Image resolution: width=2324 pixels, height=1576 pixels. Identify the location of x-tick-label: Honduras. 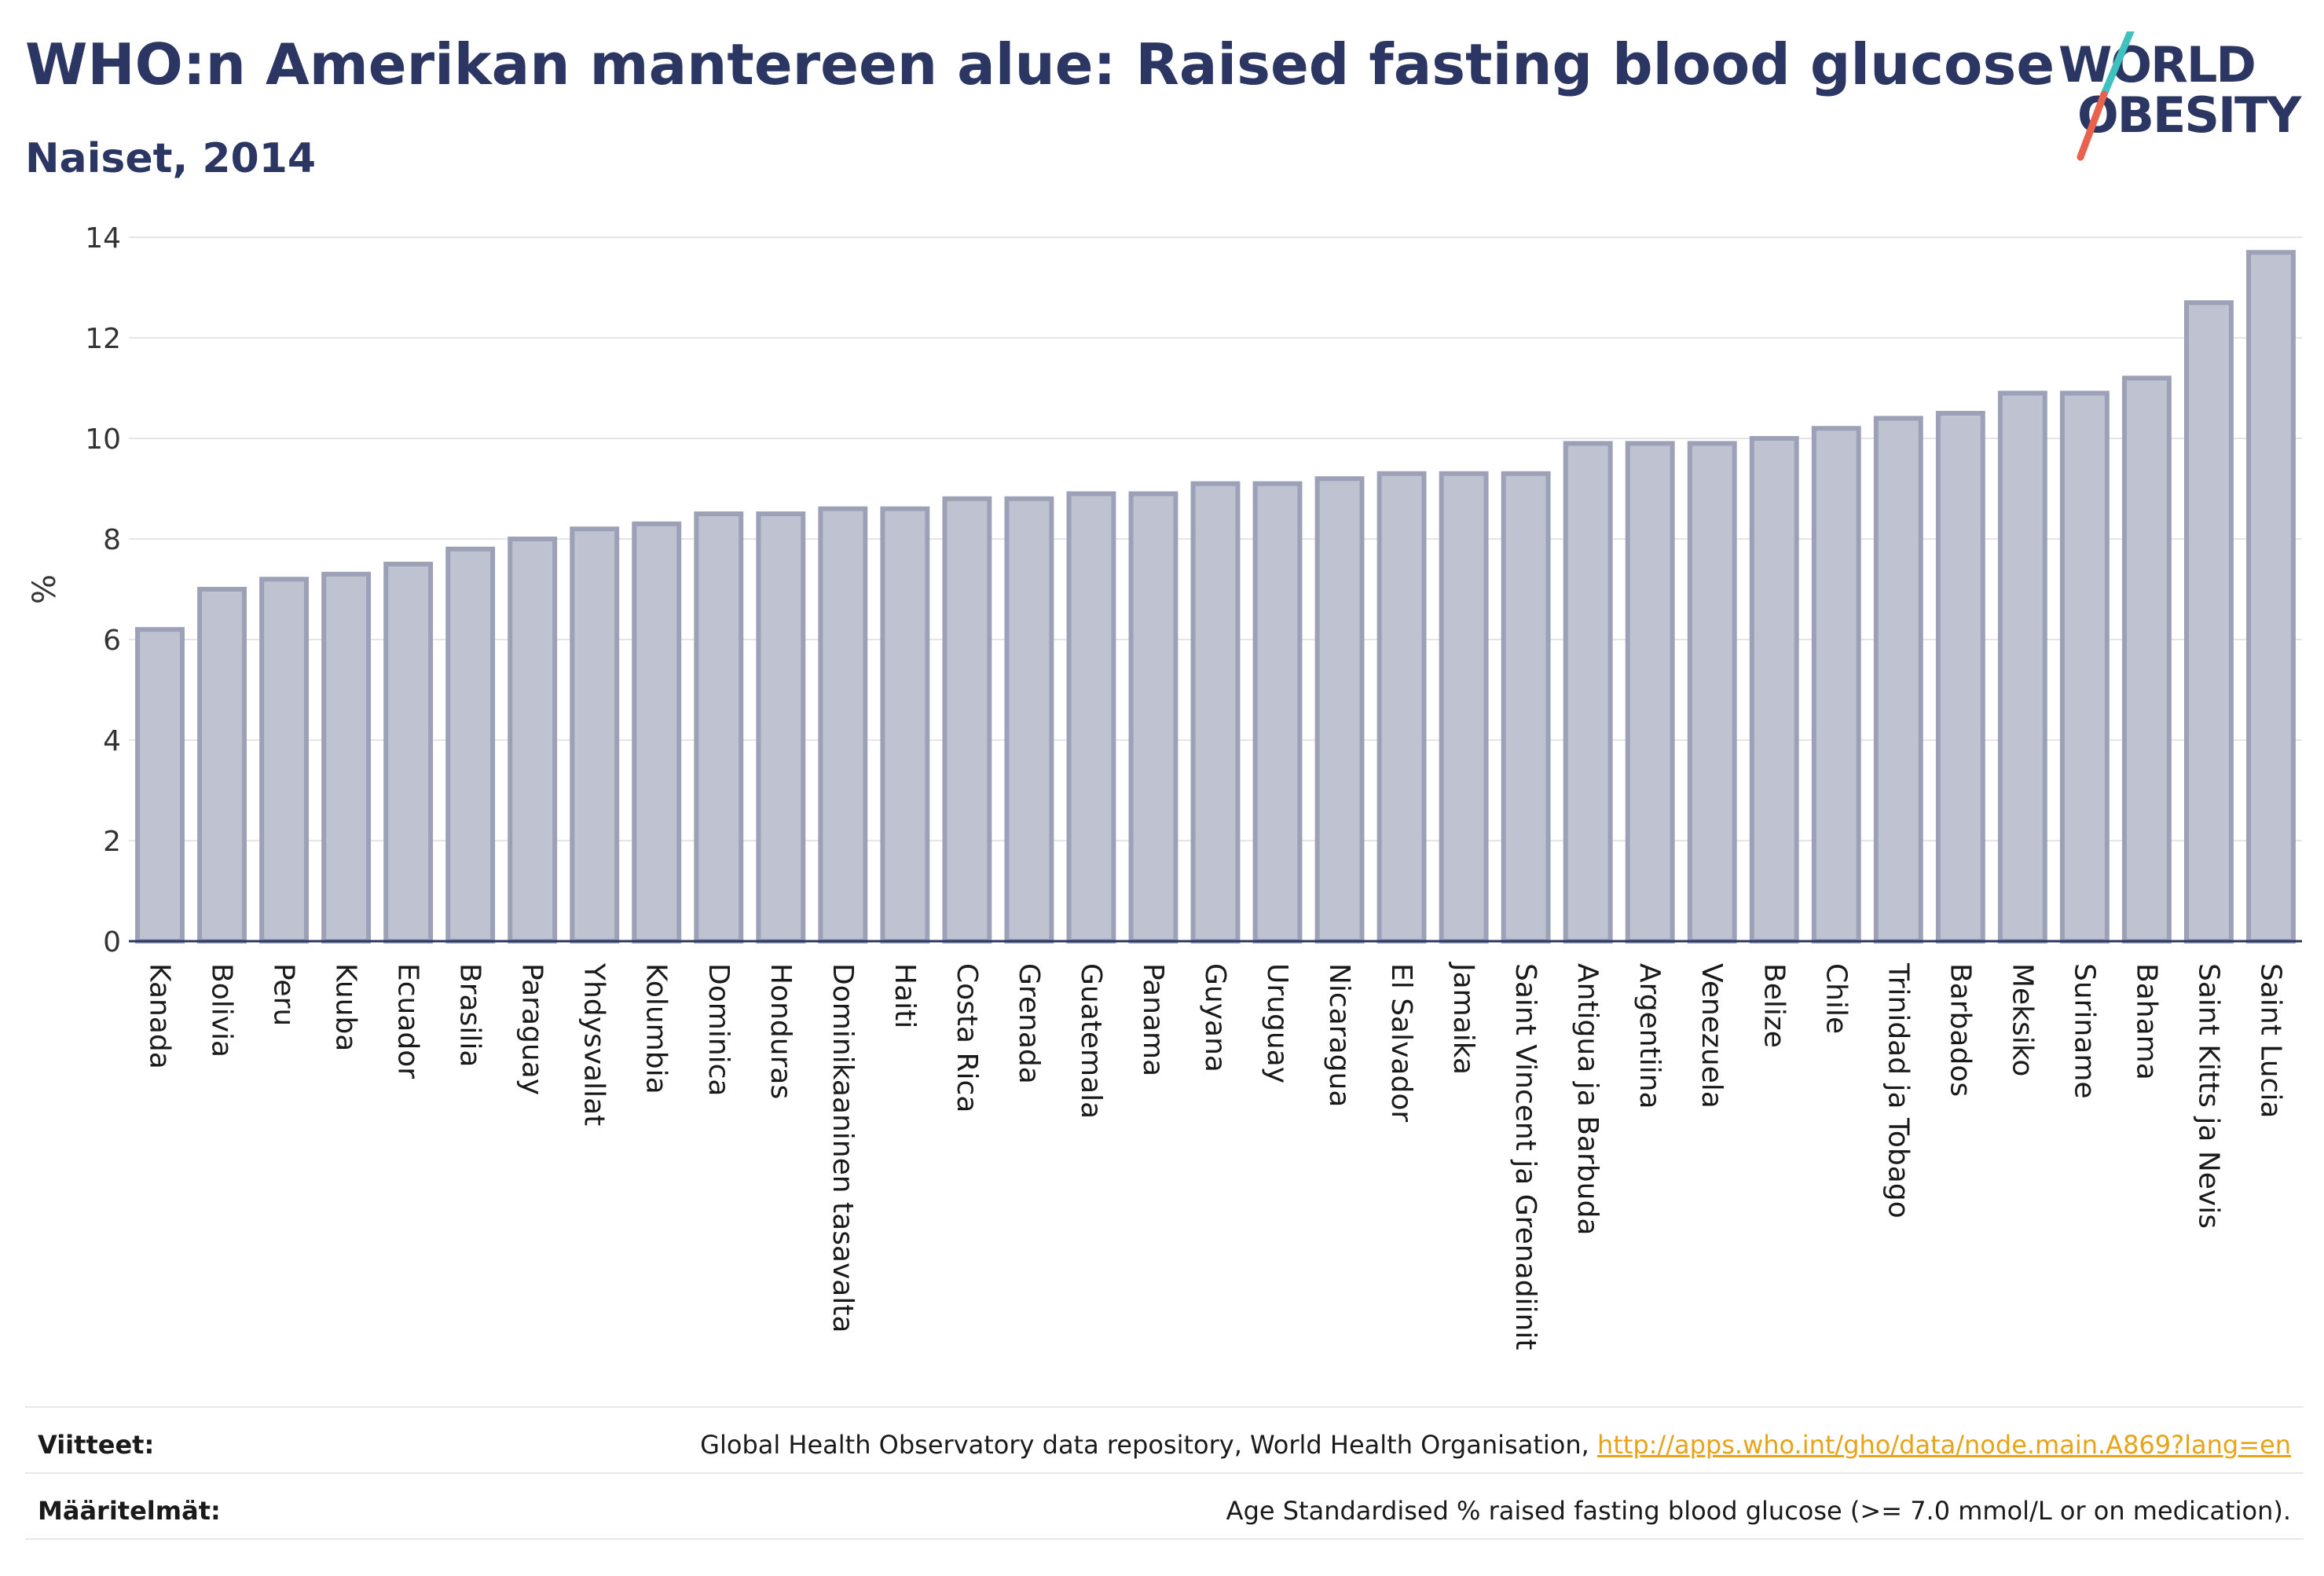
(780, 1031).